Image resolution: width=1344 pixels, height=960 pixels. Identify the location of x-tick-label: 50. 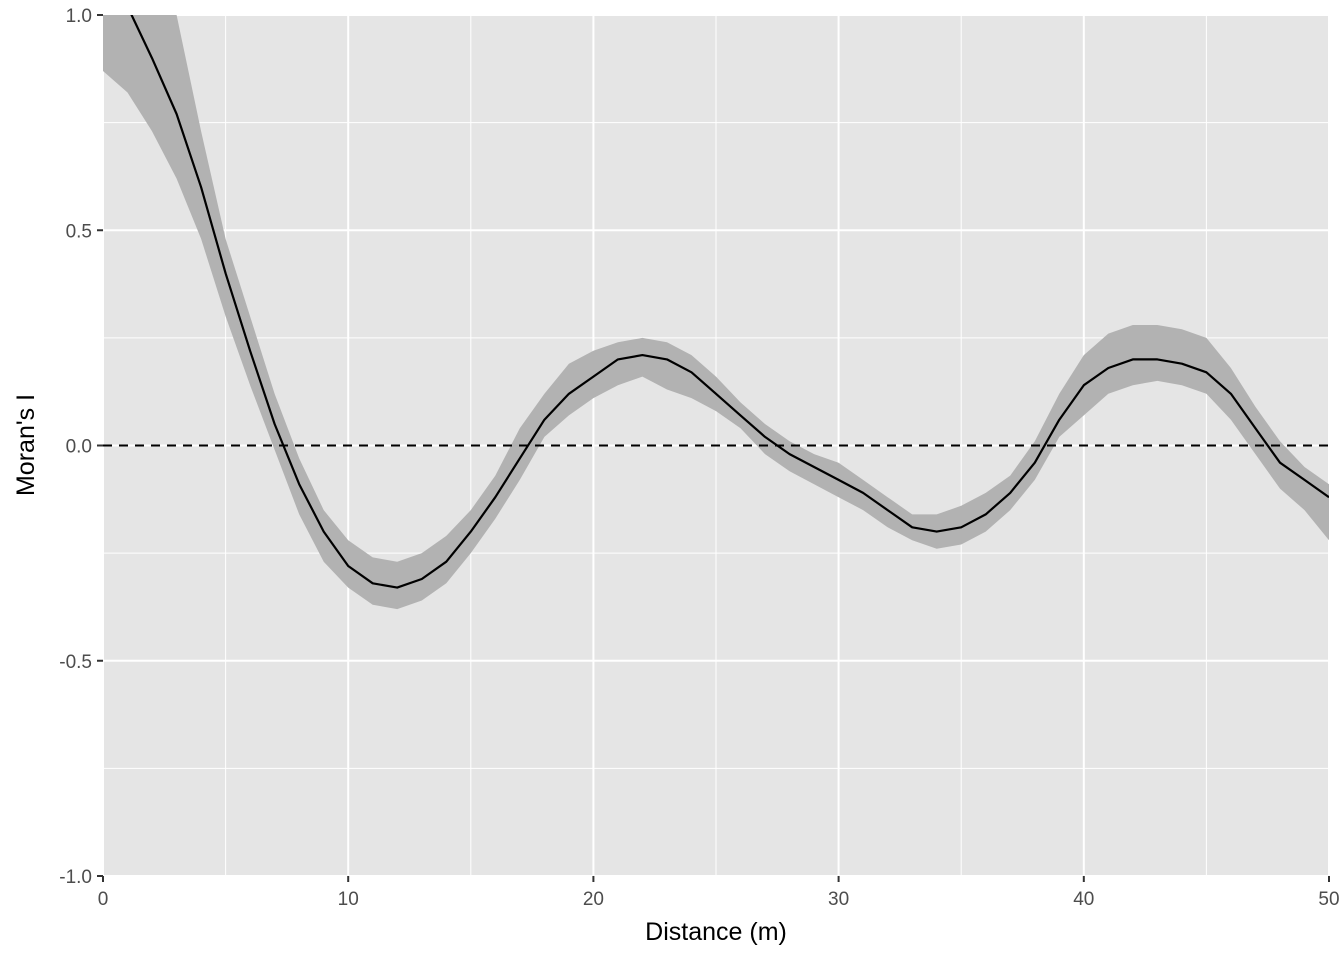
(1328, 899).